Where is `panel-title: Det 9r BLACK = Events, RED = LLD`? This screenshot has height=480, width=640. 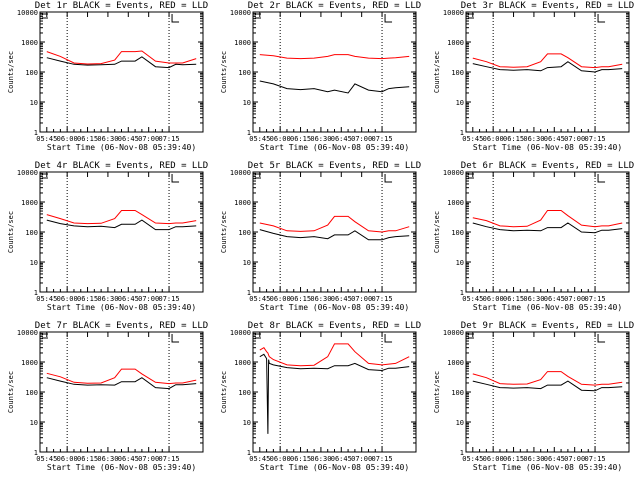
panel-title: Det 9r BLACK = Events, RED = LLD is located at coordinates (547, 326).